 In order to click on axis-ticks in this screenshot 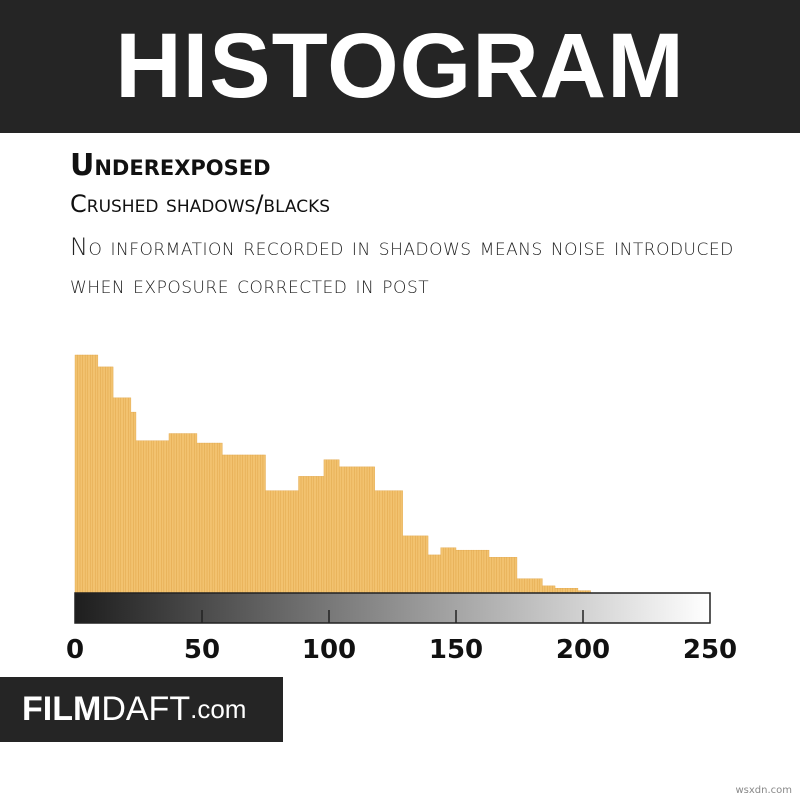, I will do `click(392, 616)`.